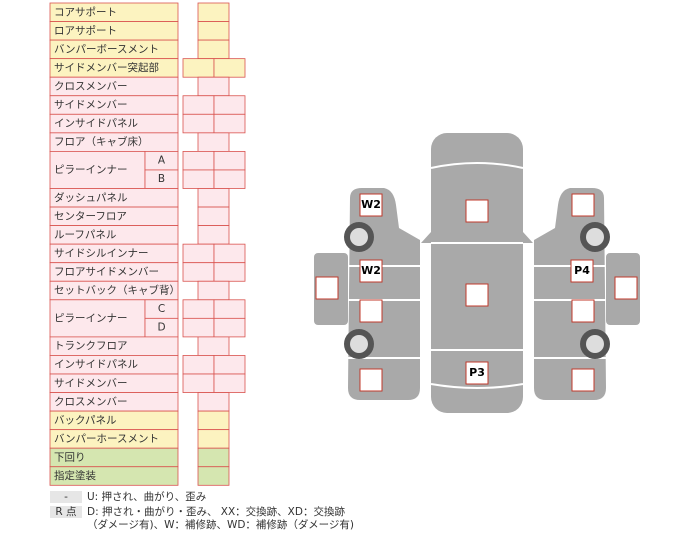  What do you see at coordinates (106, 272) in the screenshot?
I see `row-label: フロアサイドメンバー` at bounding box center [106, 272].